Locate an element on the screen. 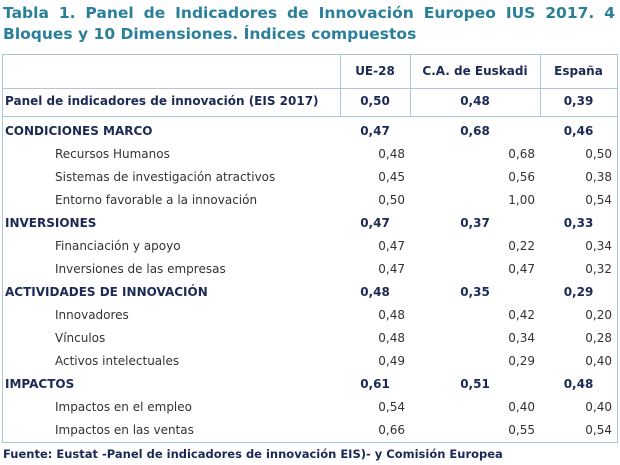 Image resolution: width=620 pixels, height=465 pixels. cell: 0,39 is located at coordinates (578, 101).